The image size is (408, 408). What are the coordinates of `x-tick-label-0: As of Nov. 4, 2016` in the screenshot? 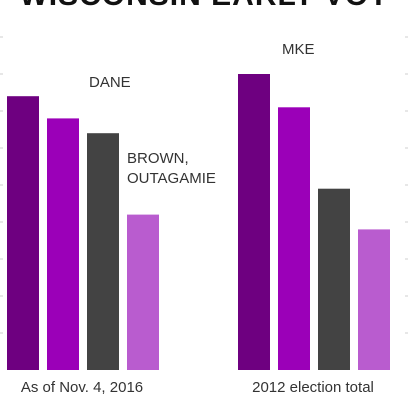 It's located at (82, 387).